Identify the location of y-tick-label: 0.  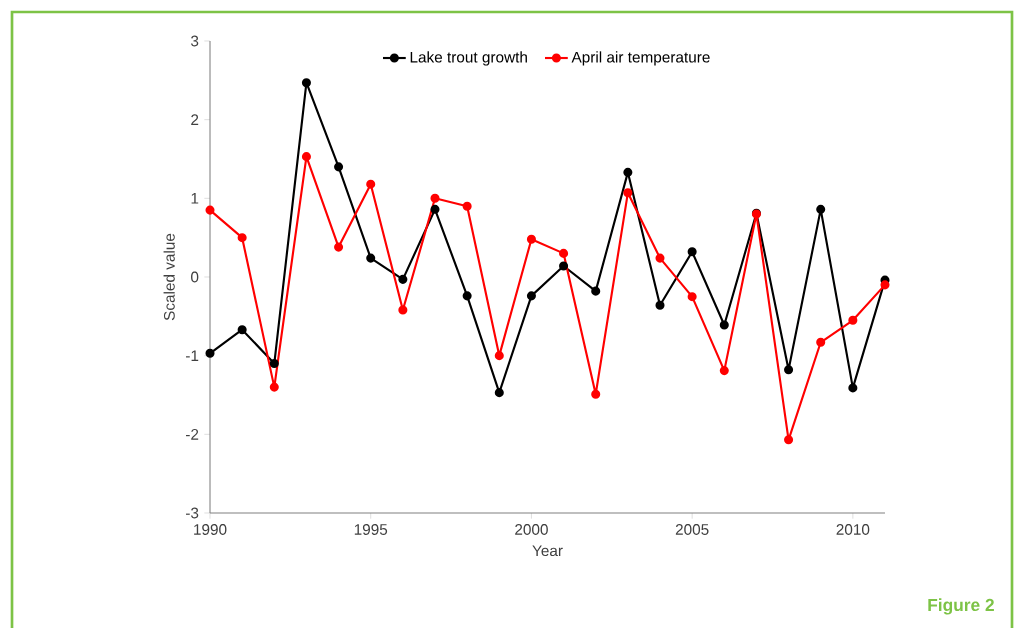
(195, 277).